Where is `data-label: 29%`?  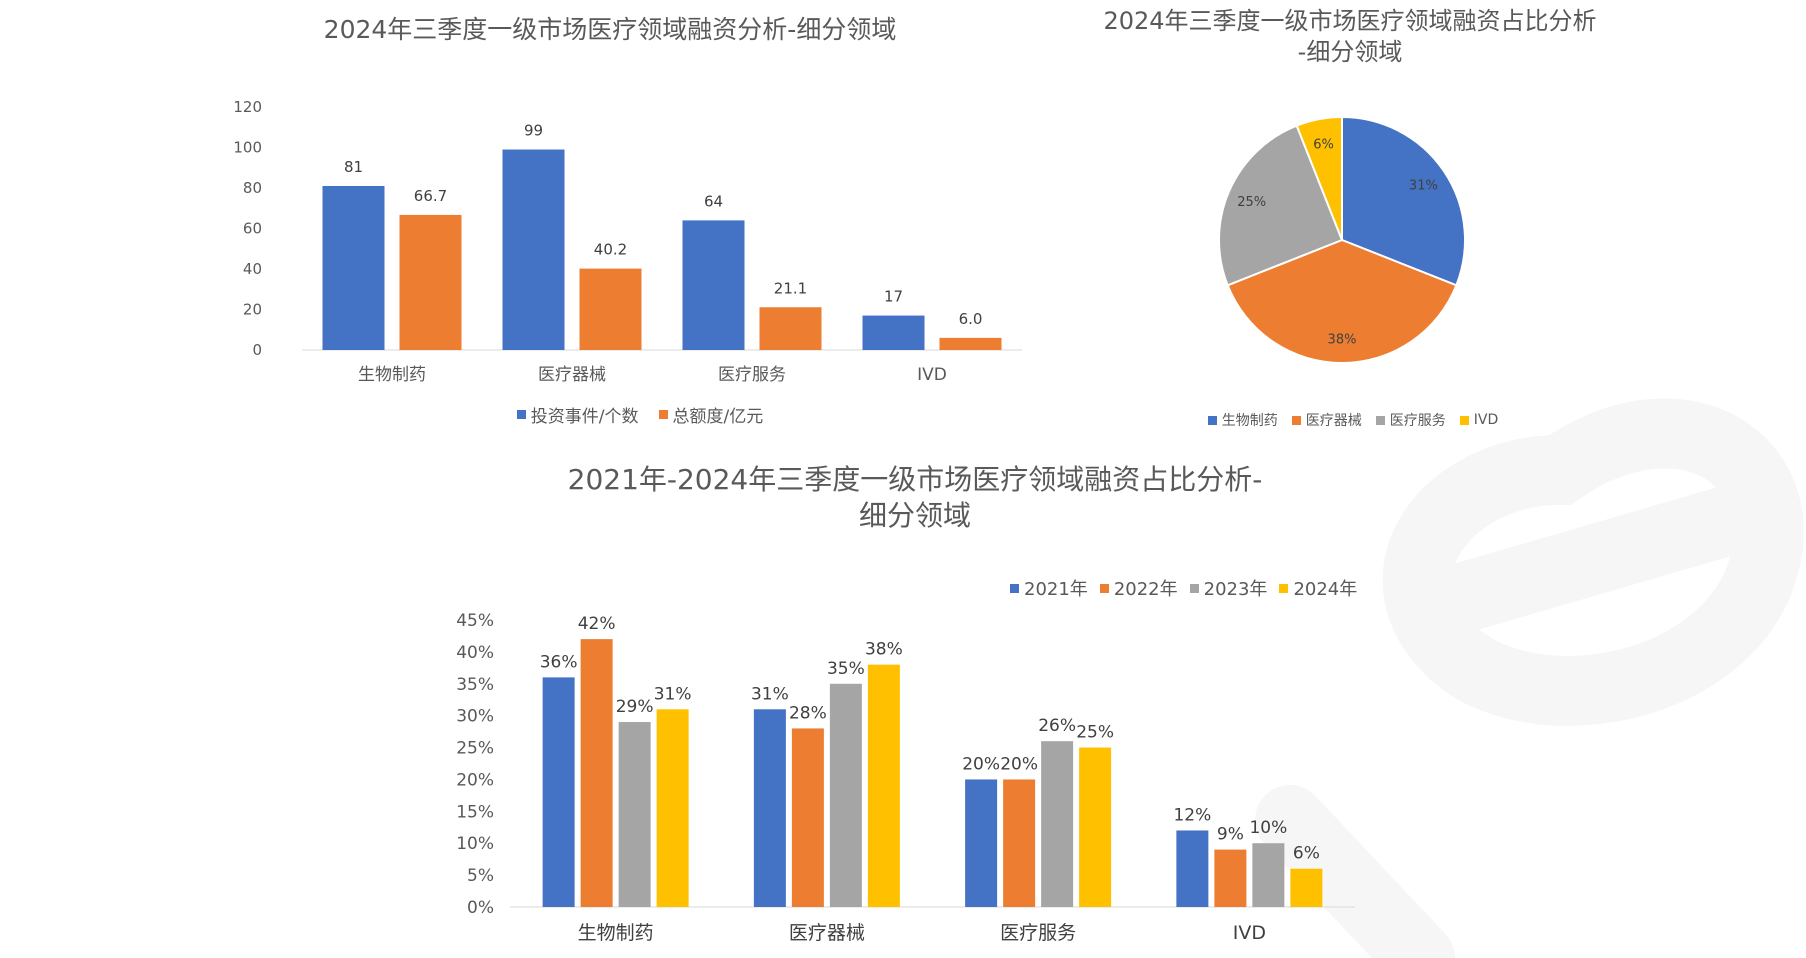
data-label: 29% is located at coordinates (635, 707).